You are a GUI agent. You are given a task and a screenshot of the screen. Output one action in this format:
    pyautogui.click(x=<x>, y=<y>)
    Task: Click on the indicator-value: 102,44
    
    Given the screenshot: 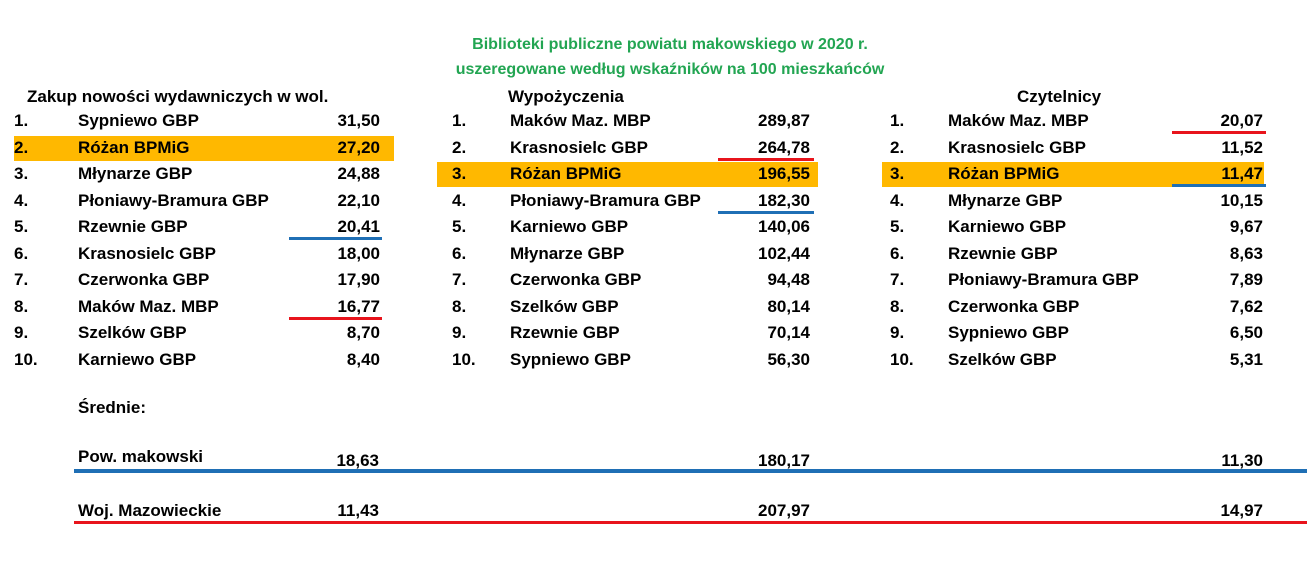 What is the action you would take?
    pyautogui.click(x=784, y=253)
    